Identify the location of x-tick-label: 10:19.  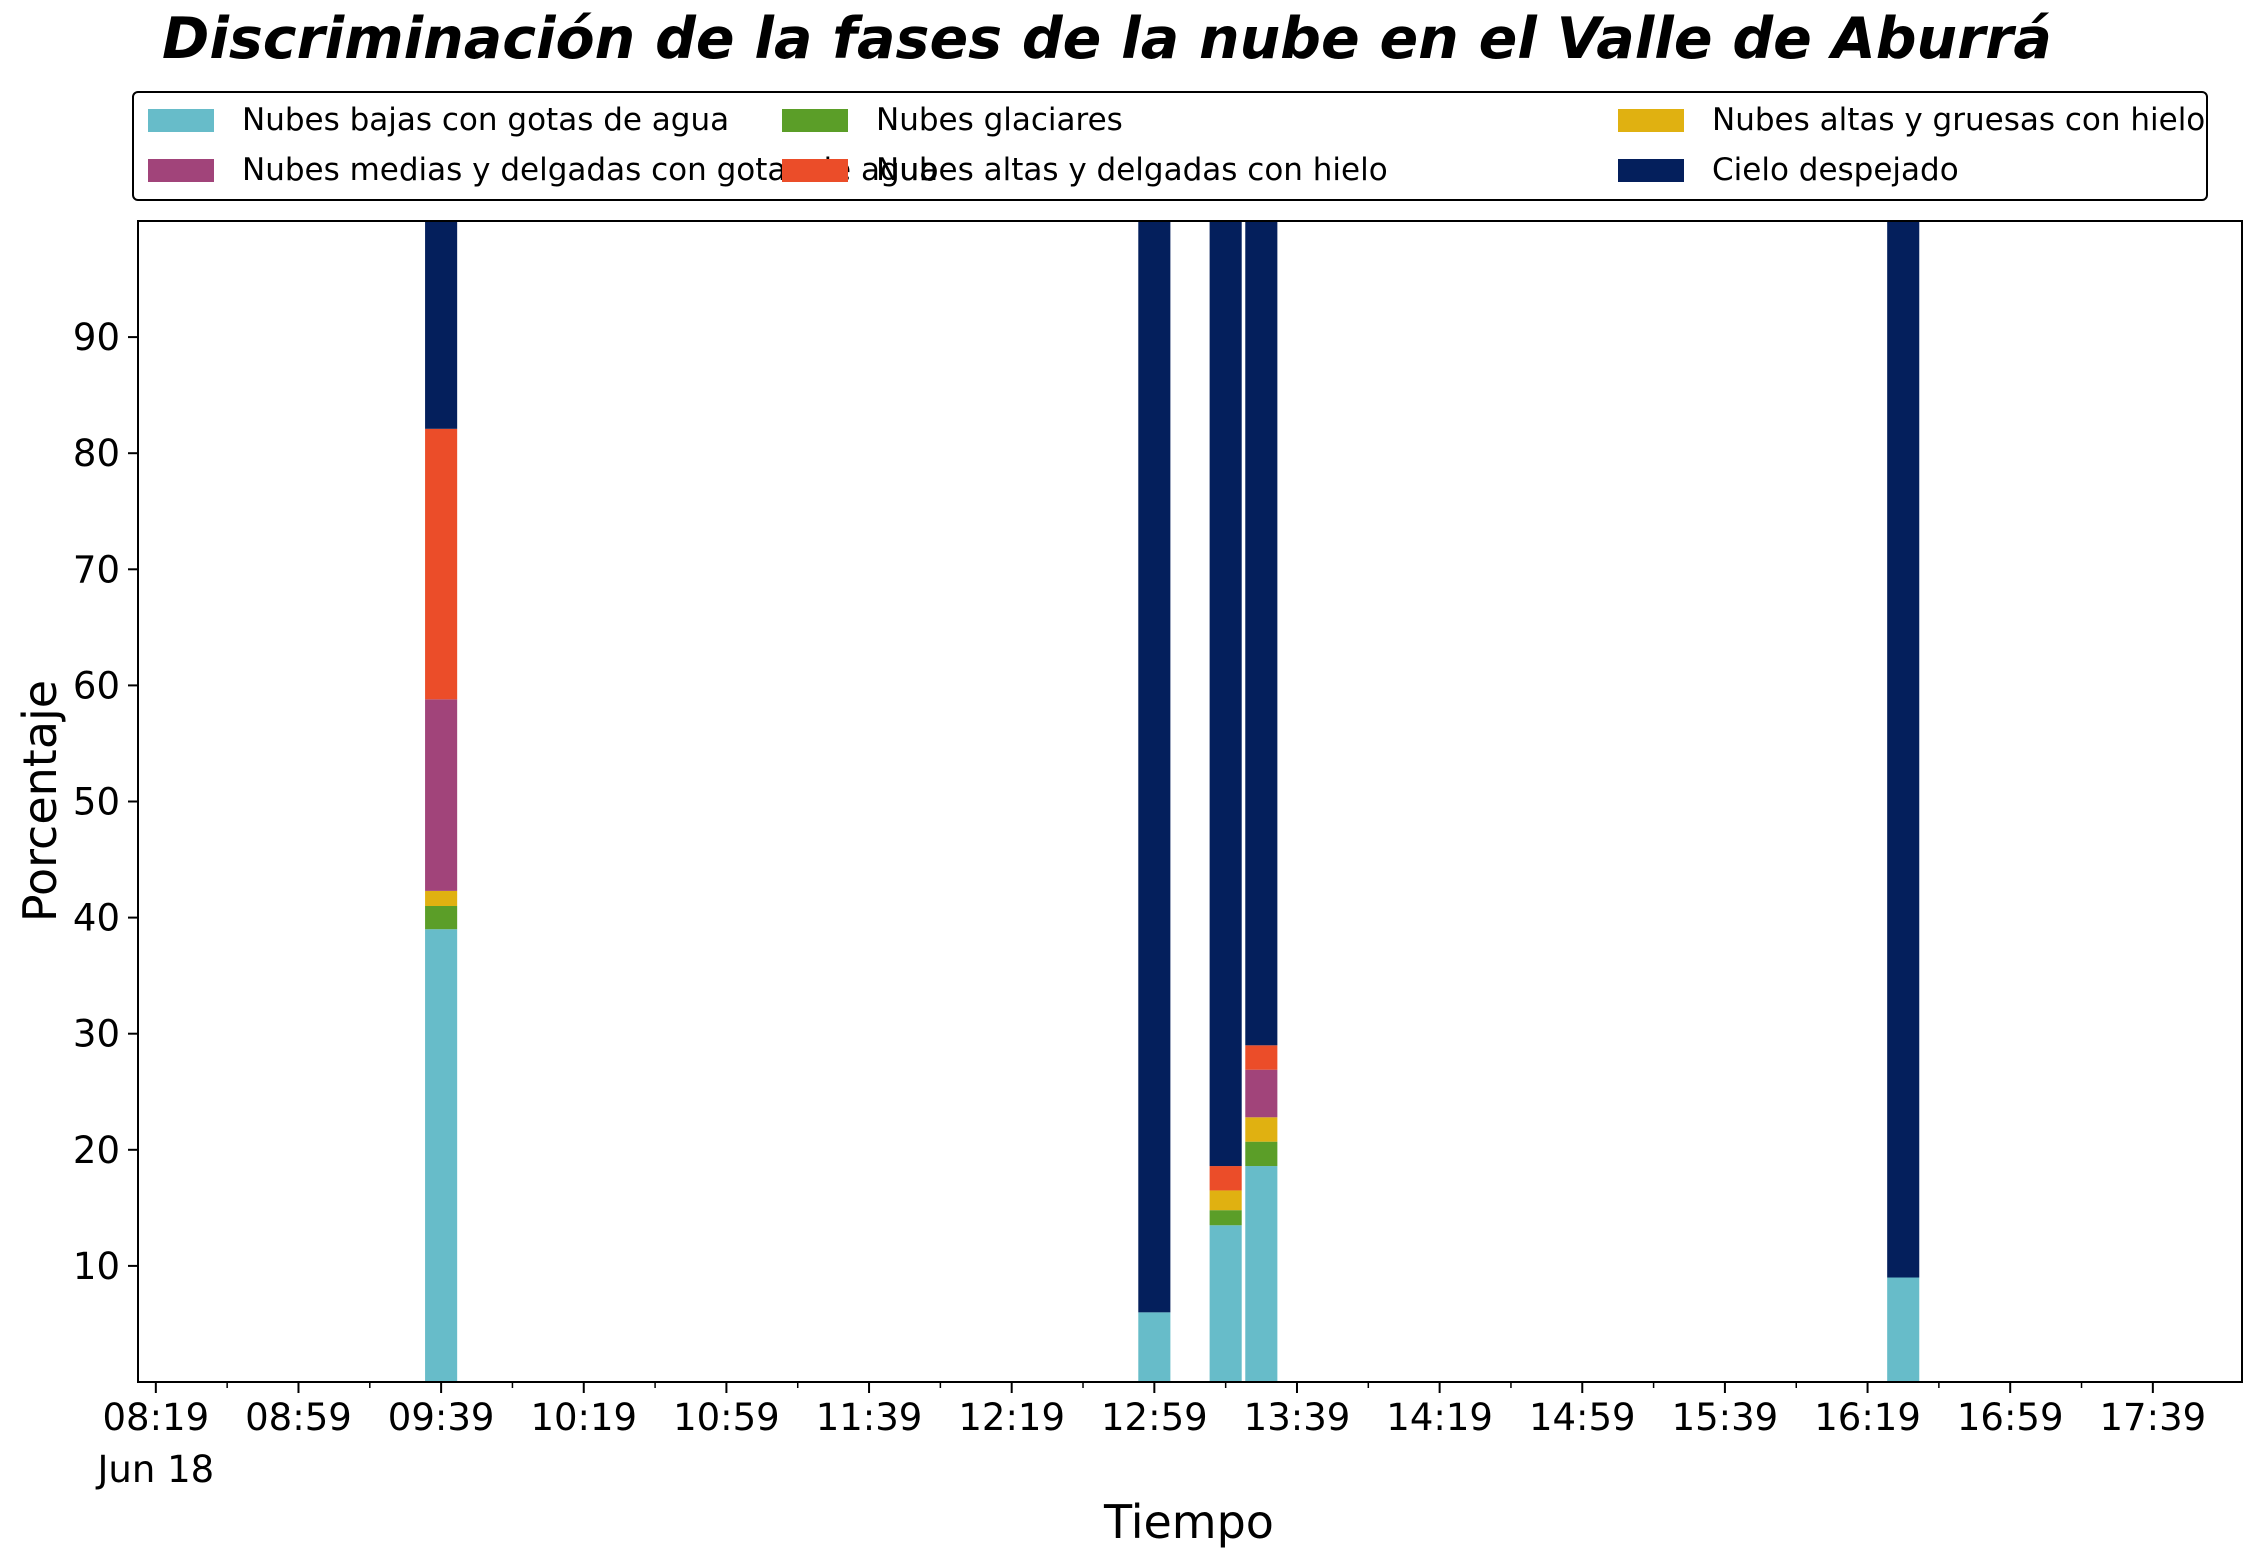
(583, 1417).